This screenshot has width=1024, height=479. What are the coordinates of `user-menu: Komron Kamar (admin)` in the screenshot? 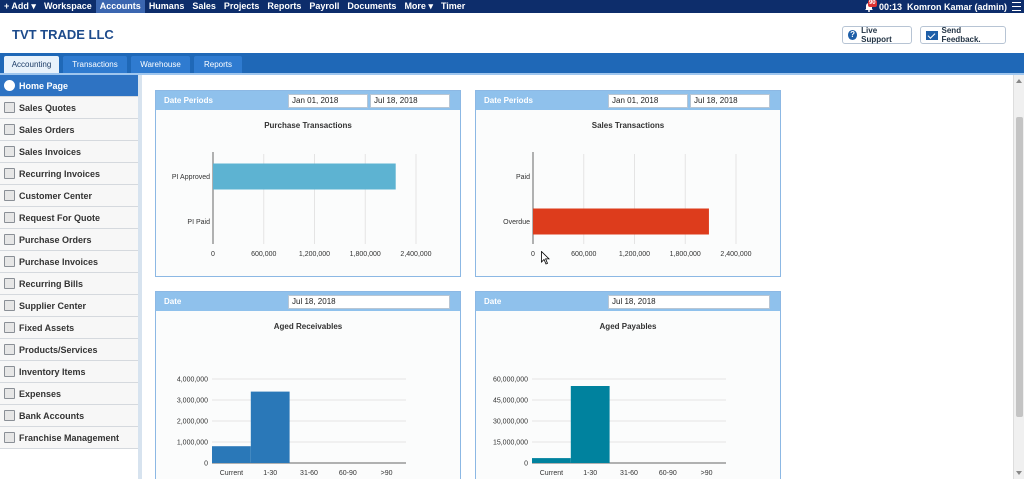 It's located at (956, 6).